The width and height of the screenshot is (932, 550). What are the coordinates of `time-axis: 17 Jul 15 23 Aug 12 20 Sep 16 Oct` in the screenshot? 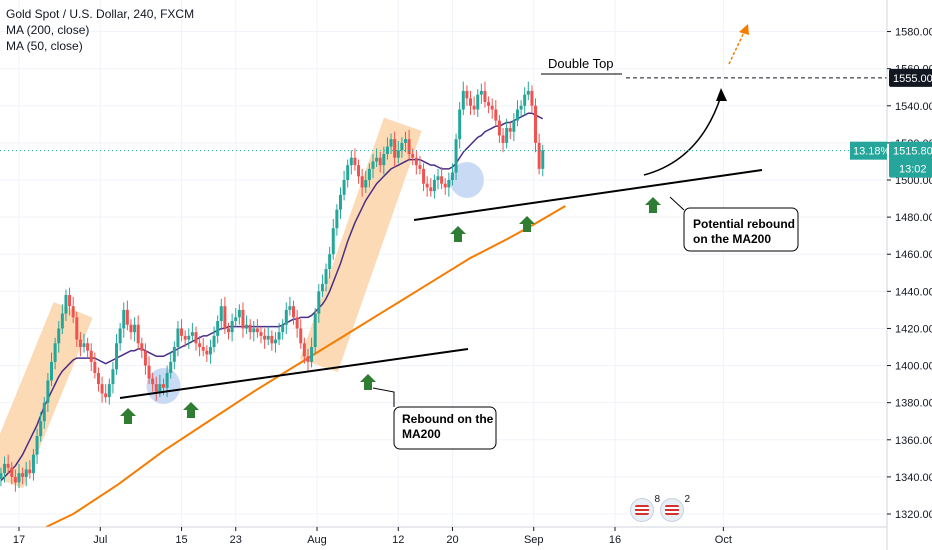 It's located at (443, 536).